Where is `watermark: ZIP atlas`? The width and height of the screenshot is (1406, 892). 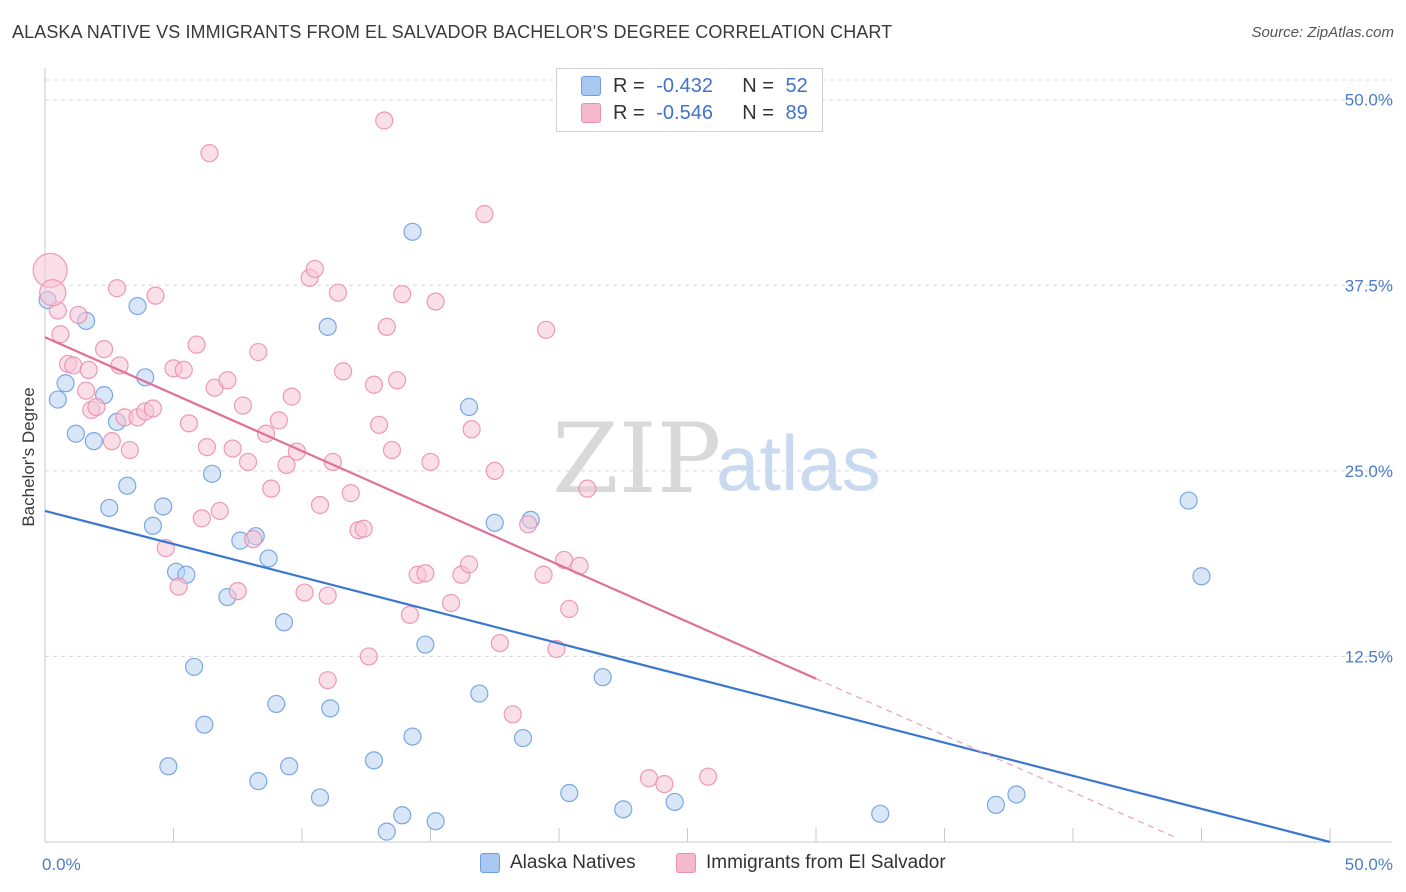 watermark: ZIP atlas is located at coordinates (716, 459).